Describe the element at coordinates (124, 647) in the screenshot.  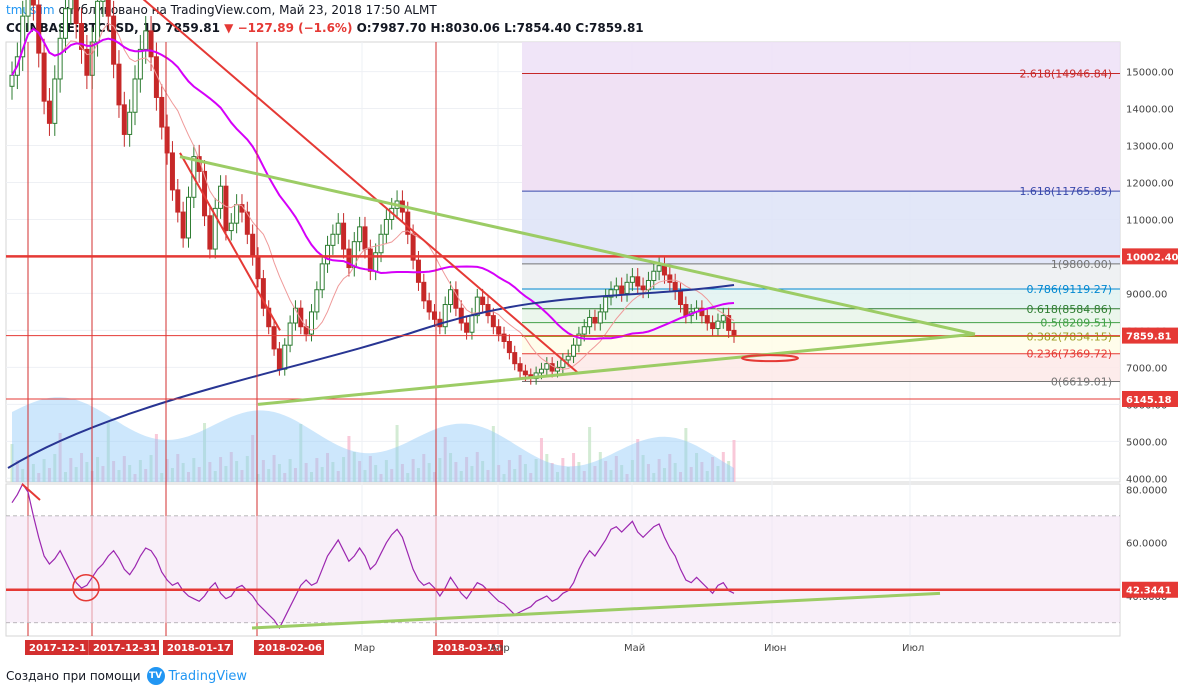
I see `date-marker-box` at that location.